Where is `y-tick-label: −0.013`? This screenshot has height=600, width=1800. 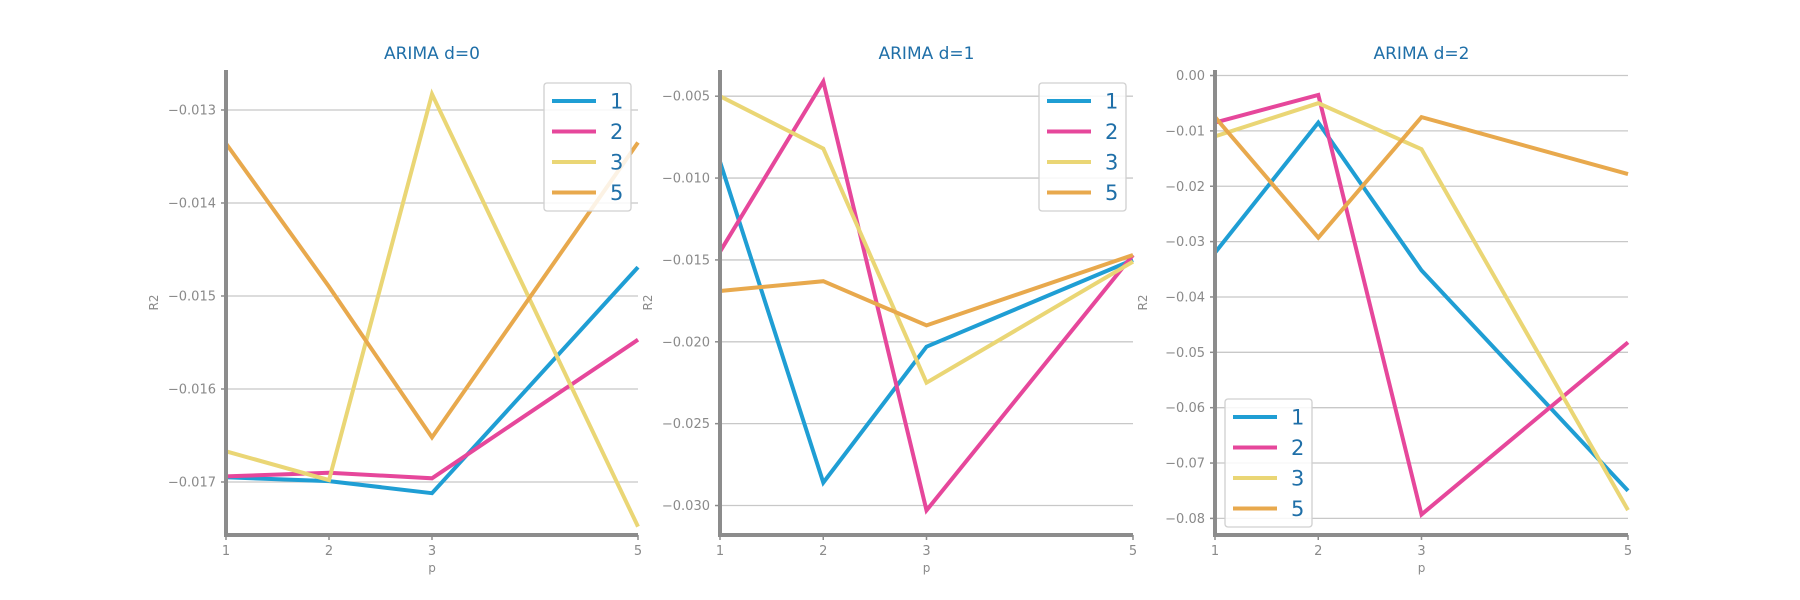
y-tick-label: −0.013 is located at coordinates (192, 110).